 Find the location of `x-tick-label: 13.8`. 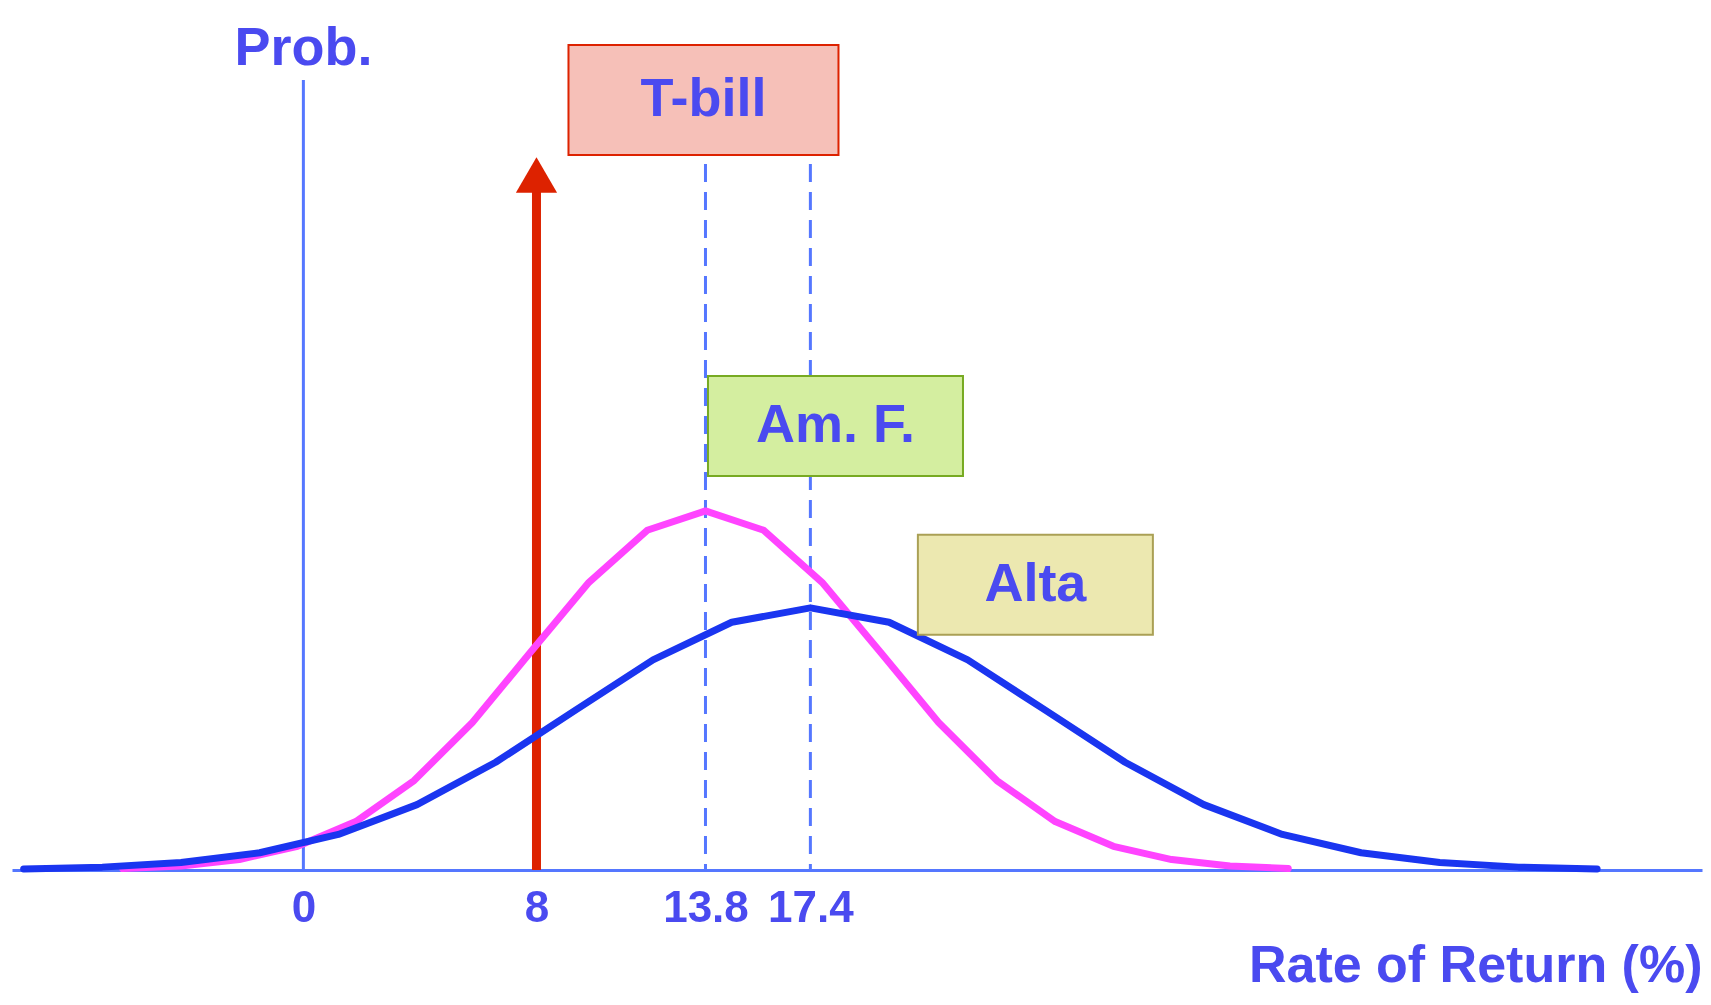

x-tick-label: 13.8 is located at coordinates (706, 906).